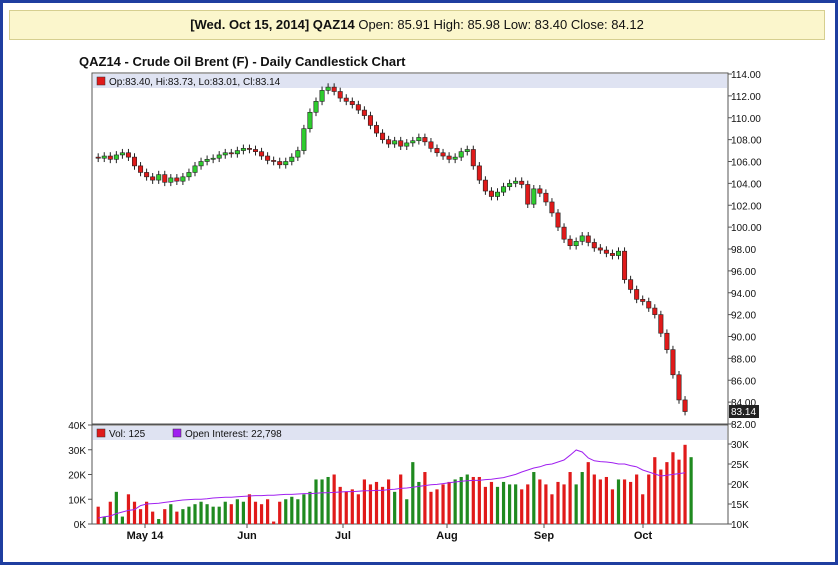 The width and height of the screenshot is (838, 565). Describe the element at coordinates (101, 81) in the screenshot. I see `price-legend-swatch` at that location.